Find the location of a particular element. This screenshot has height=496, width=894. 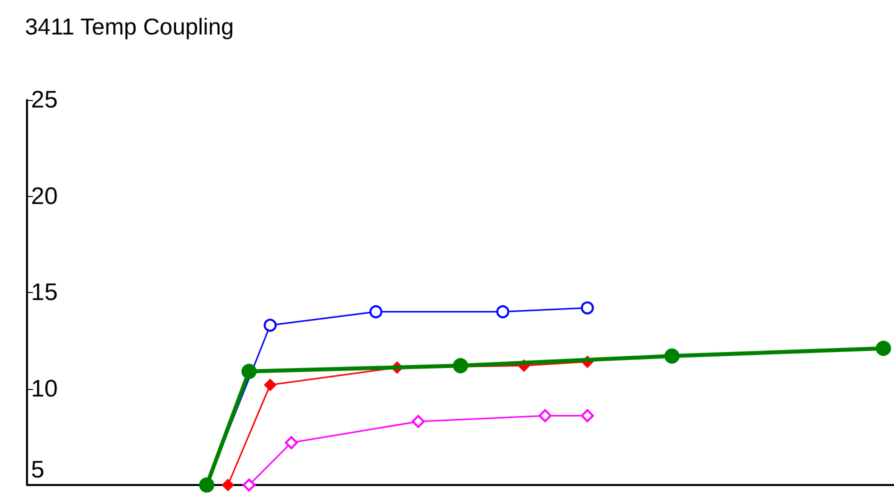

y-tick-label: 20 is located at coordinates (44, 196).